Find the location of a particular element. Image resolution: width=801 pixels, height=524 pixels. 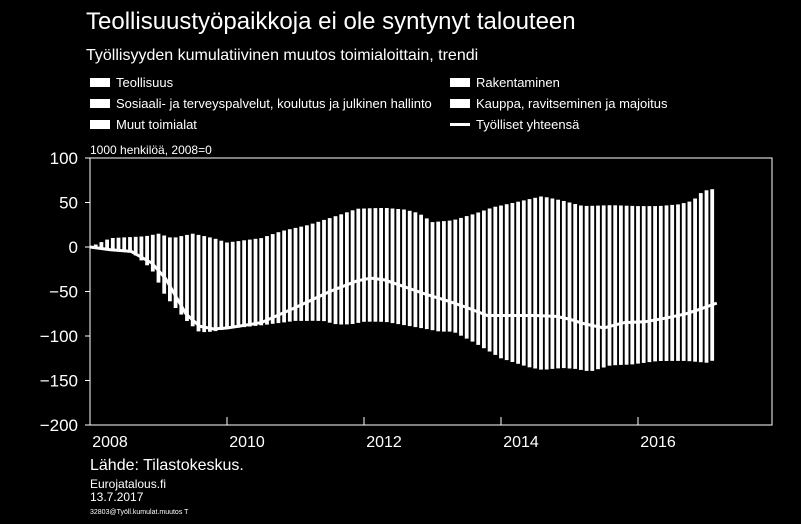

site-text: Eurojatalous.fi is located at coordinates (128, 484).